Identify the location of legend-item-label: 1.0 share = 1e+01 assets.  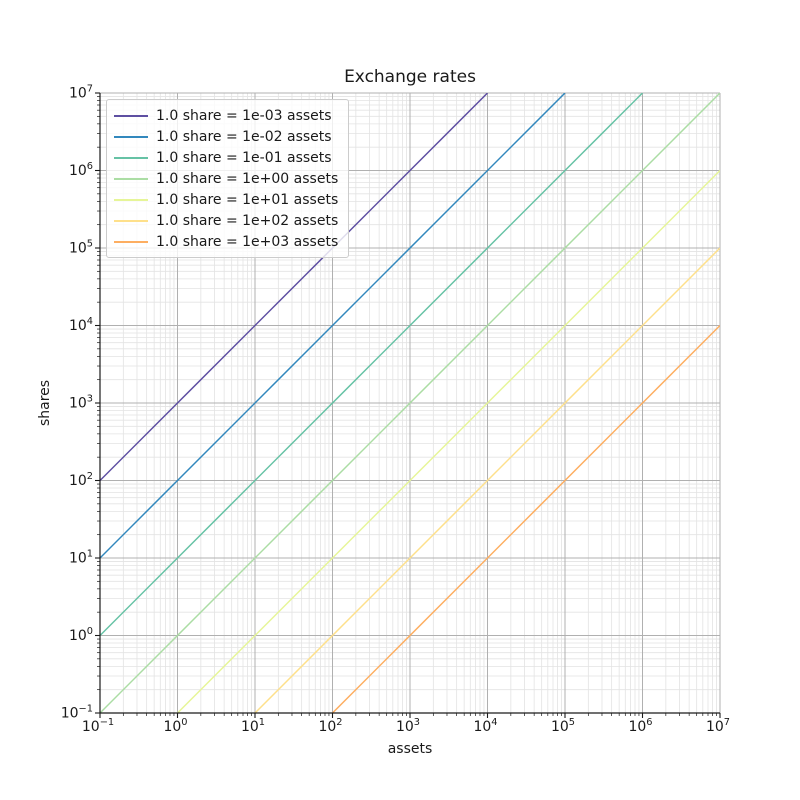
(247, 199).